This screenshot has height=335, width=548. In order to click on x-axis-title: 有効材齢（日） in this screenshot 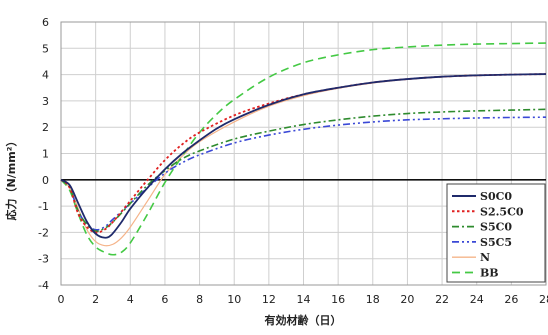, I will do `click(303, 320)`.